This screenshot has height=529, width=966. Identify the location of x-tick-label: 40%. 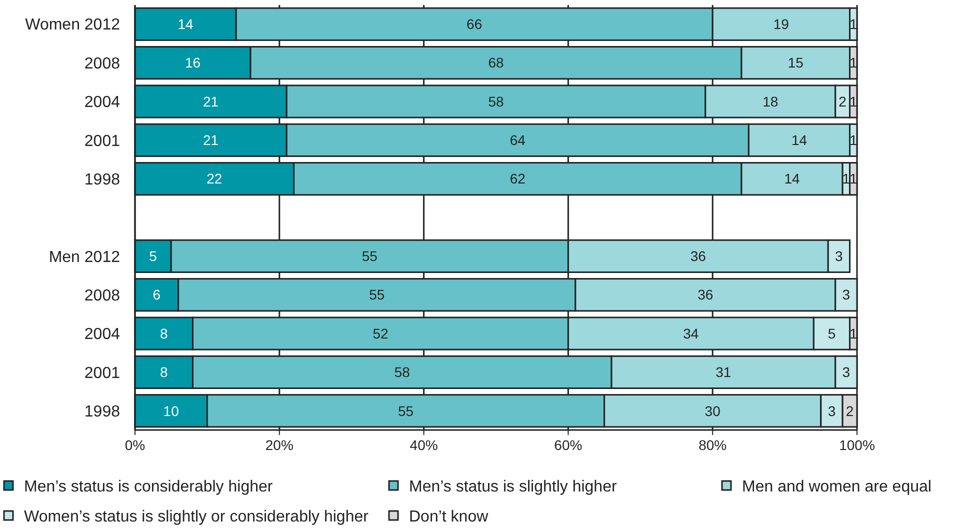
(424, 445).